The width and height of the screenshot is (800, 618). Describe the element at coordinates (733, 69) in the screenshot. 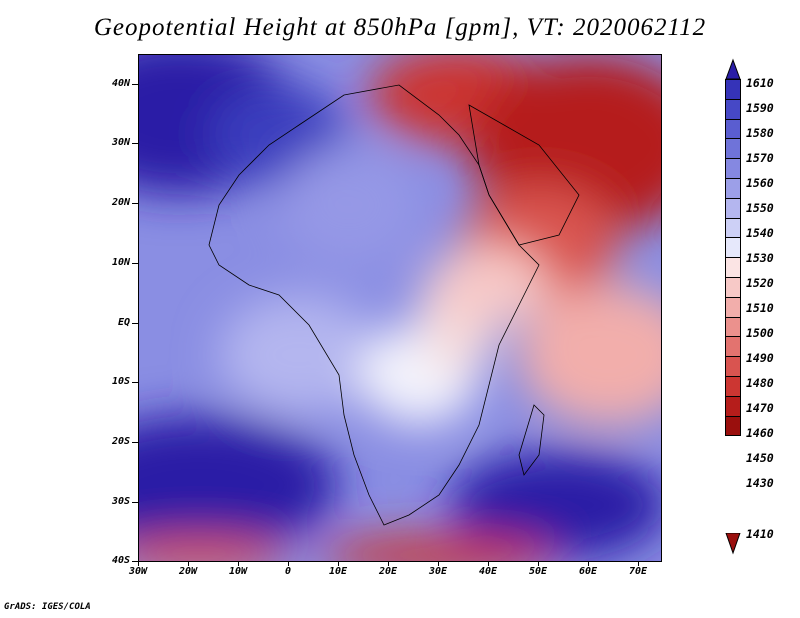

I see `colorbar-top-arrow` at that location.